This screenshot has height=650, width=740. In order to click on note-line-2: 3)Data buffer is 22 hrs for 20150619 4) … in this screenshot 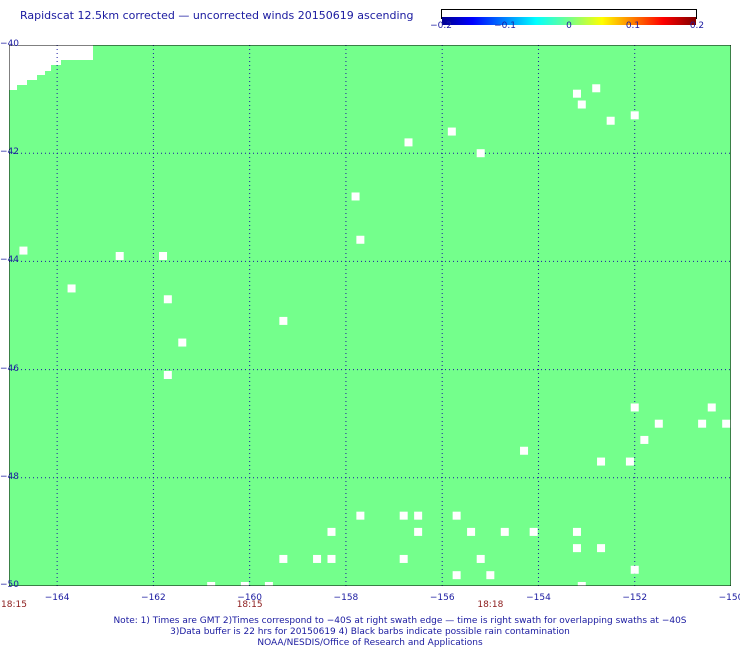, I will do `click(370, 632)`.